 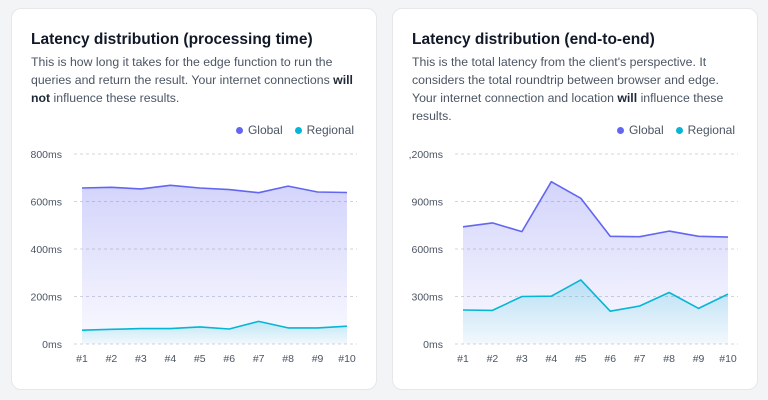 I want to click on series-area-global, so click(x=214, y=264).